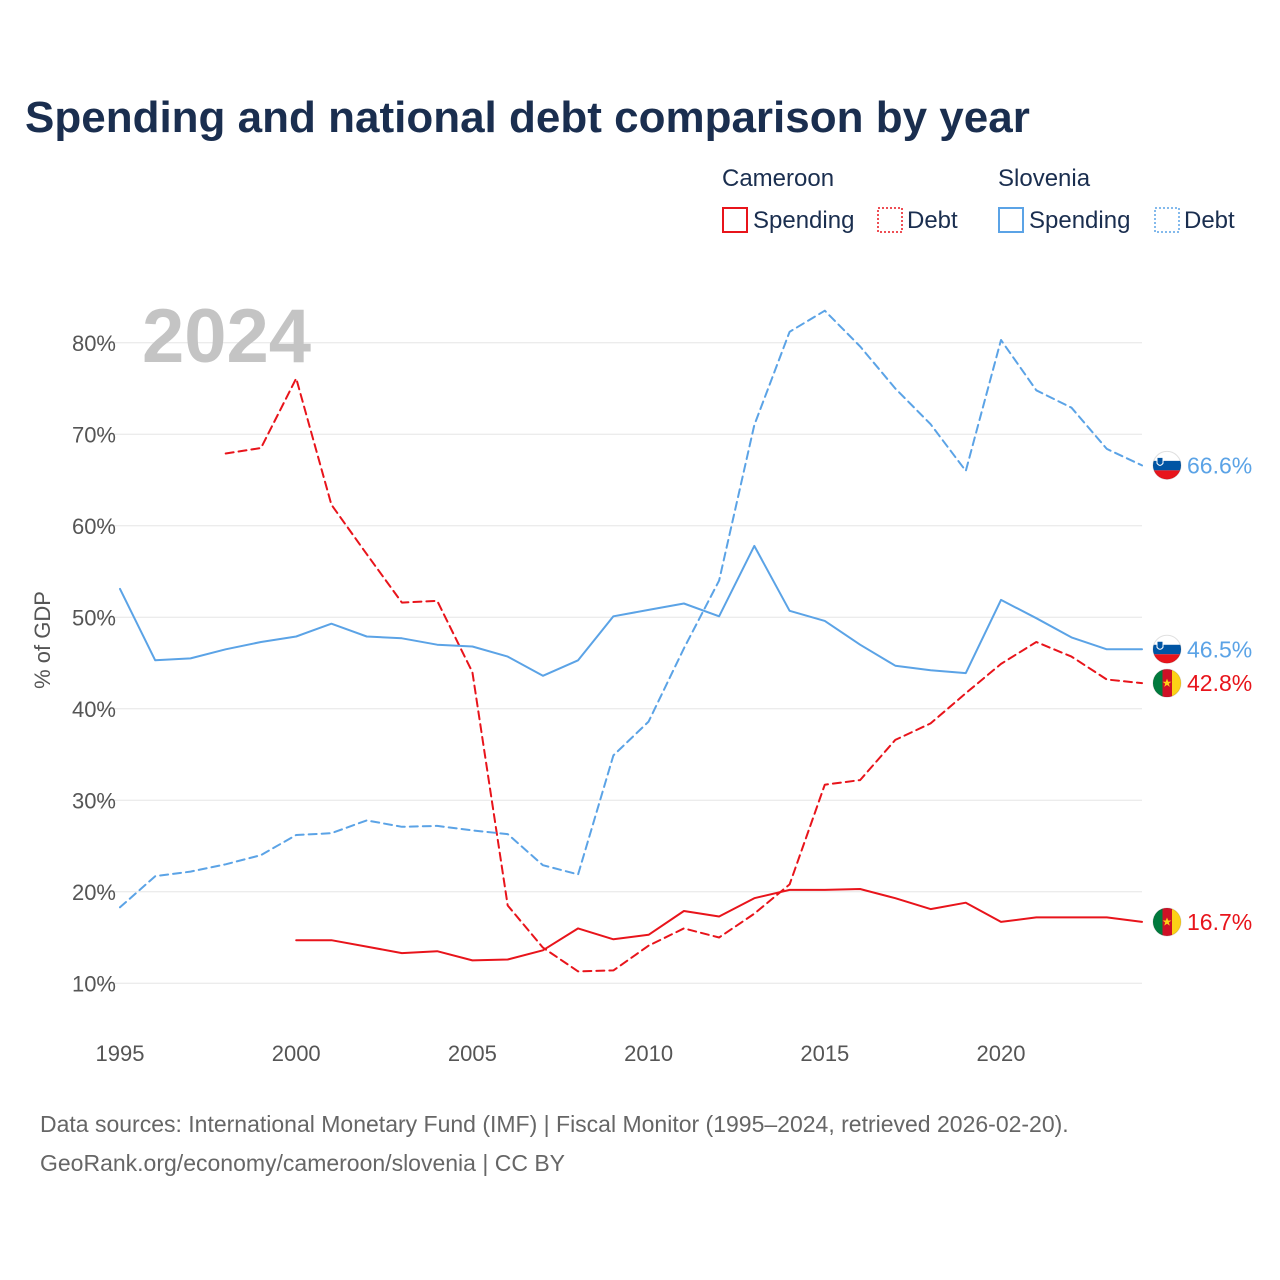 This screenshot has height=1280, width=1280. What do you see at coordinates (296, 1053) in the screenshot?
I see `x-tick-label: 2000` at bounding box center [296, 1053].